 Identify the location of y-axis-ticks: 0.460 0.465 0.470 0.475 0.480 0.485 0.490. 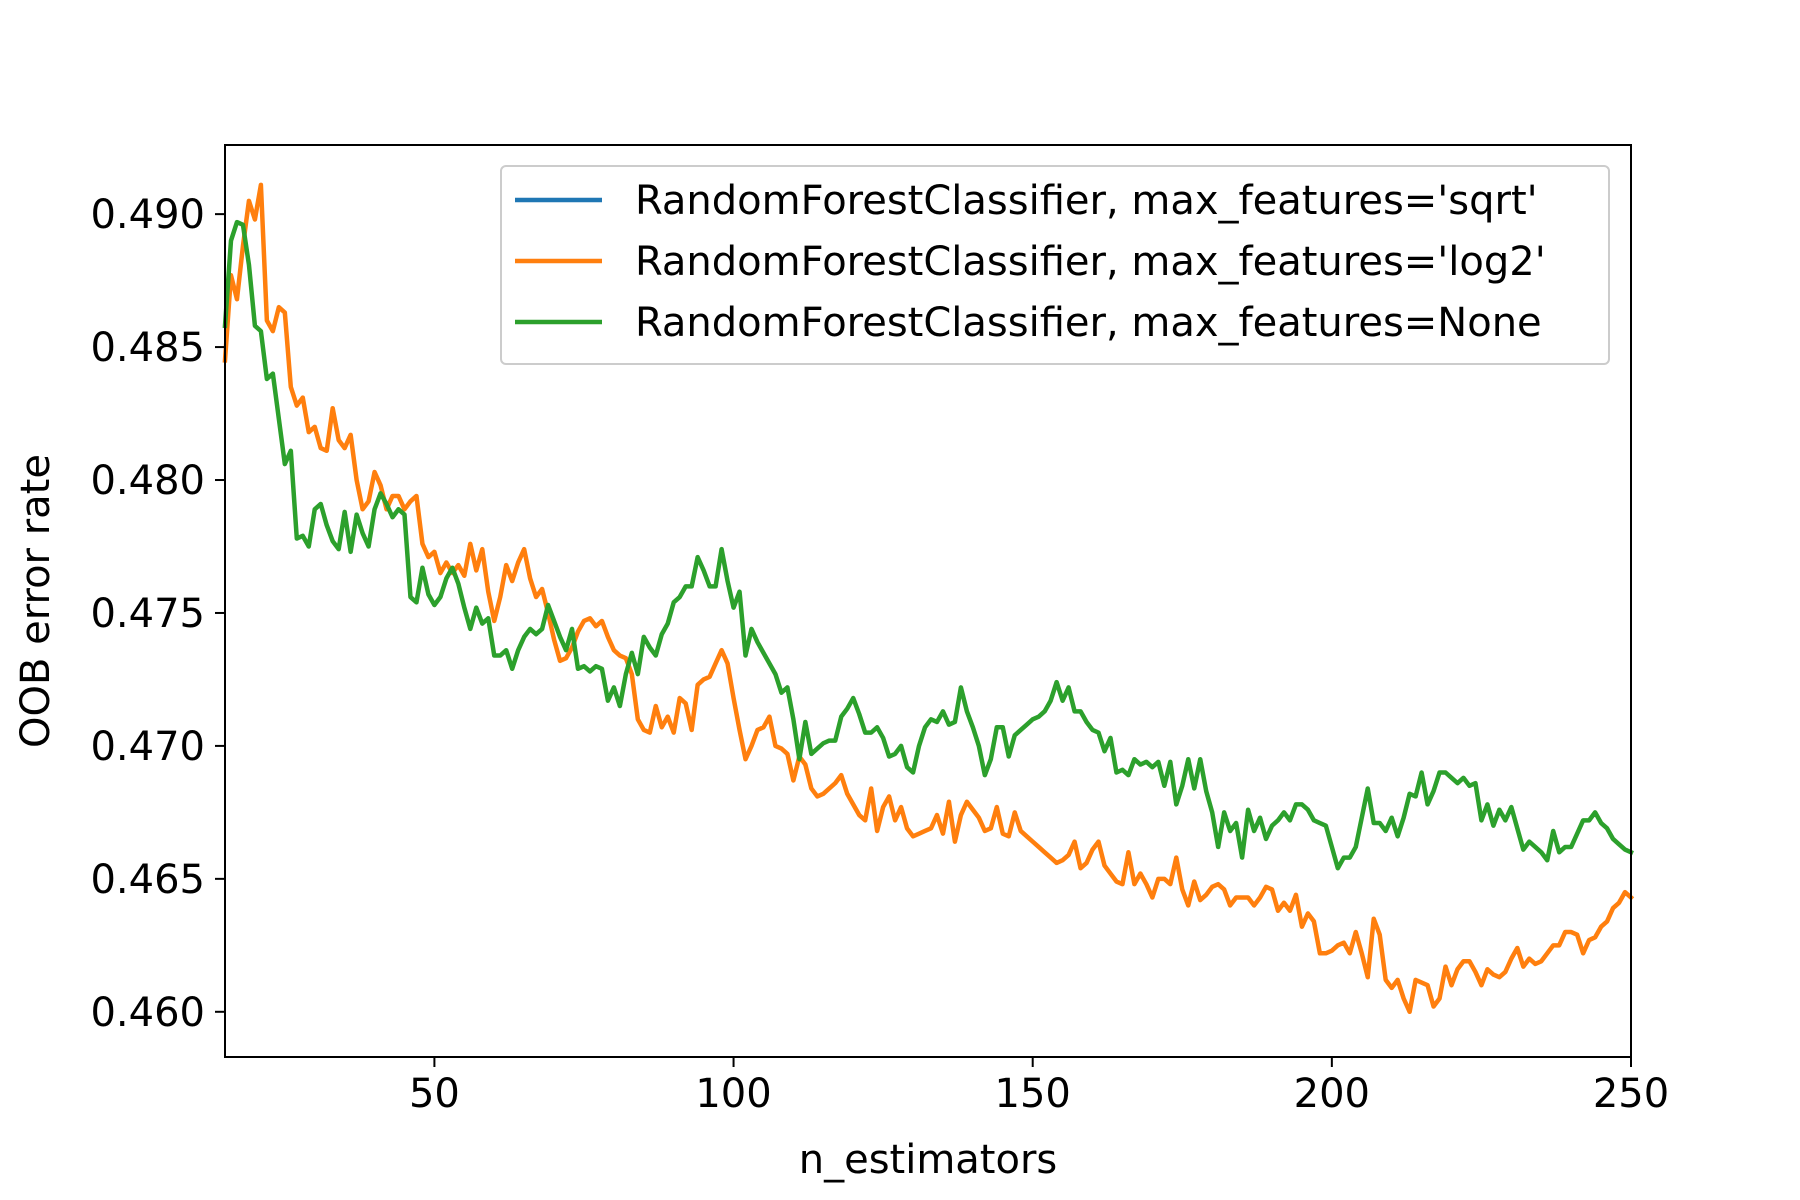
(157, 614).